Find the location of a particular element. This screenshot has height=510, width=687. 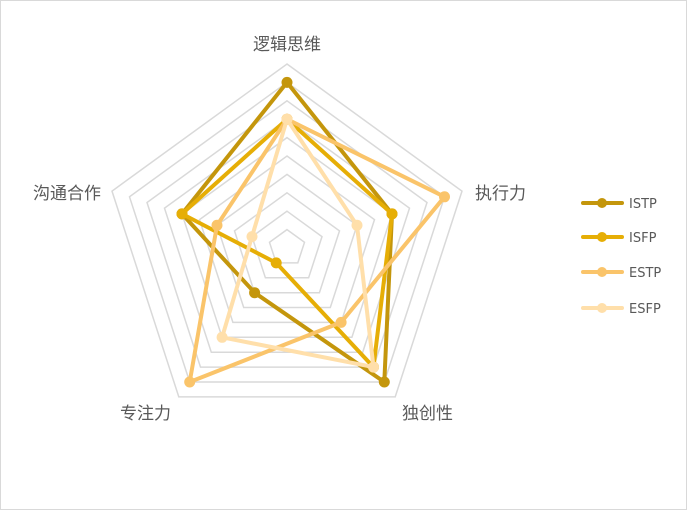

series-esfp is located at coordinates (297, 243).